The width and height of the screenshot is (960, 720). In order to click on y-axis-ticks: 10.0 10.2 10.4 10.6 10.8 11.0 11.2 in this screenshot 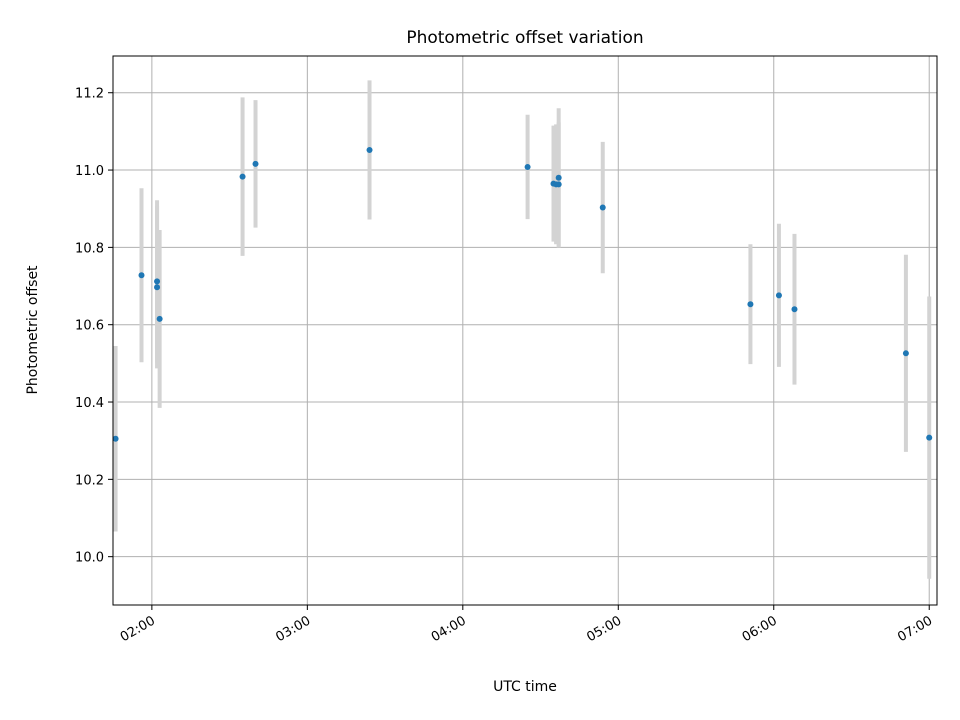, I will do `click(94, 326)`.